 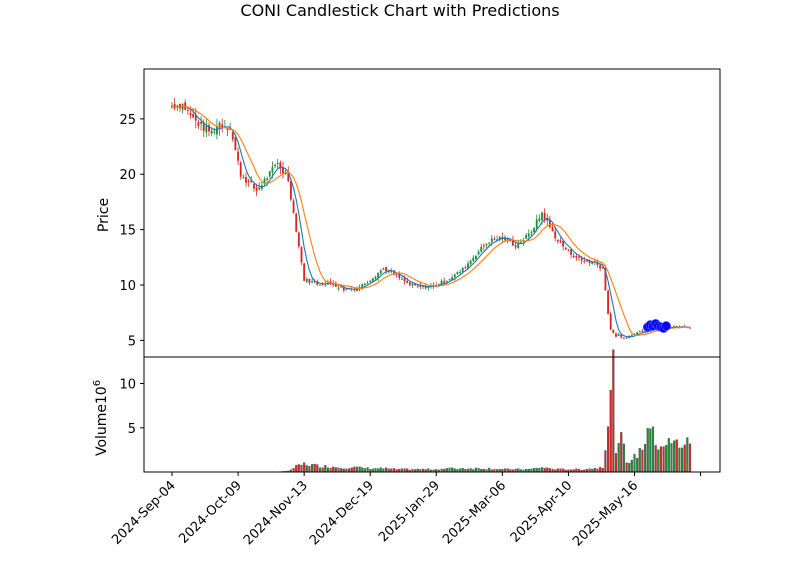 What do you see at coordinates (132, 429) in the screenshot?
I see `volume-y-tick-label: 5` at bounding box center [132, 429].